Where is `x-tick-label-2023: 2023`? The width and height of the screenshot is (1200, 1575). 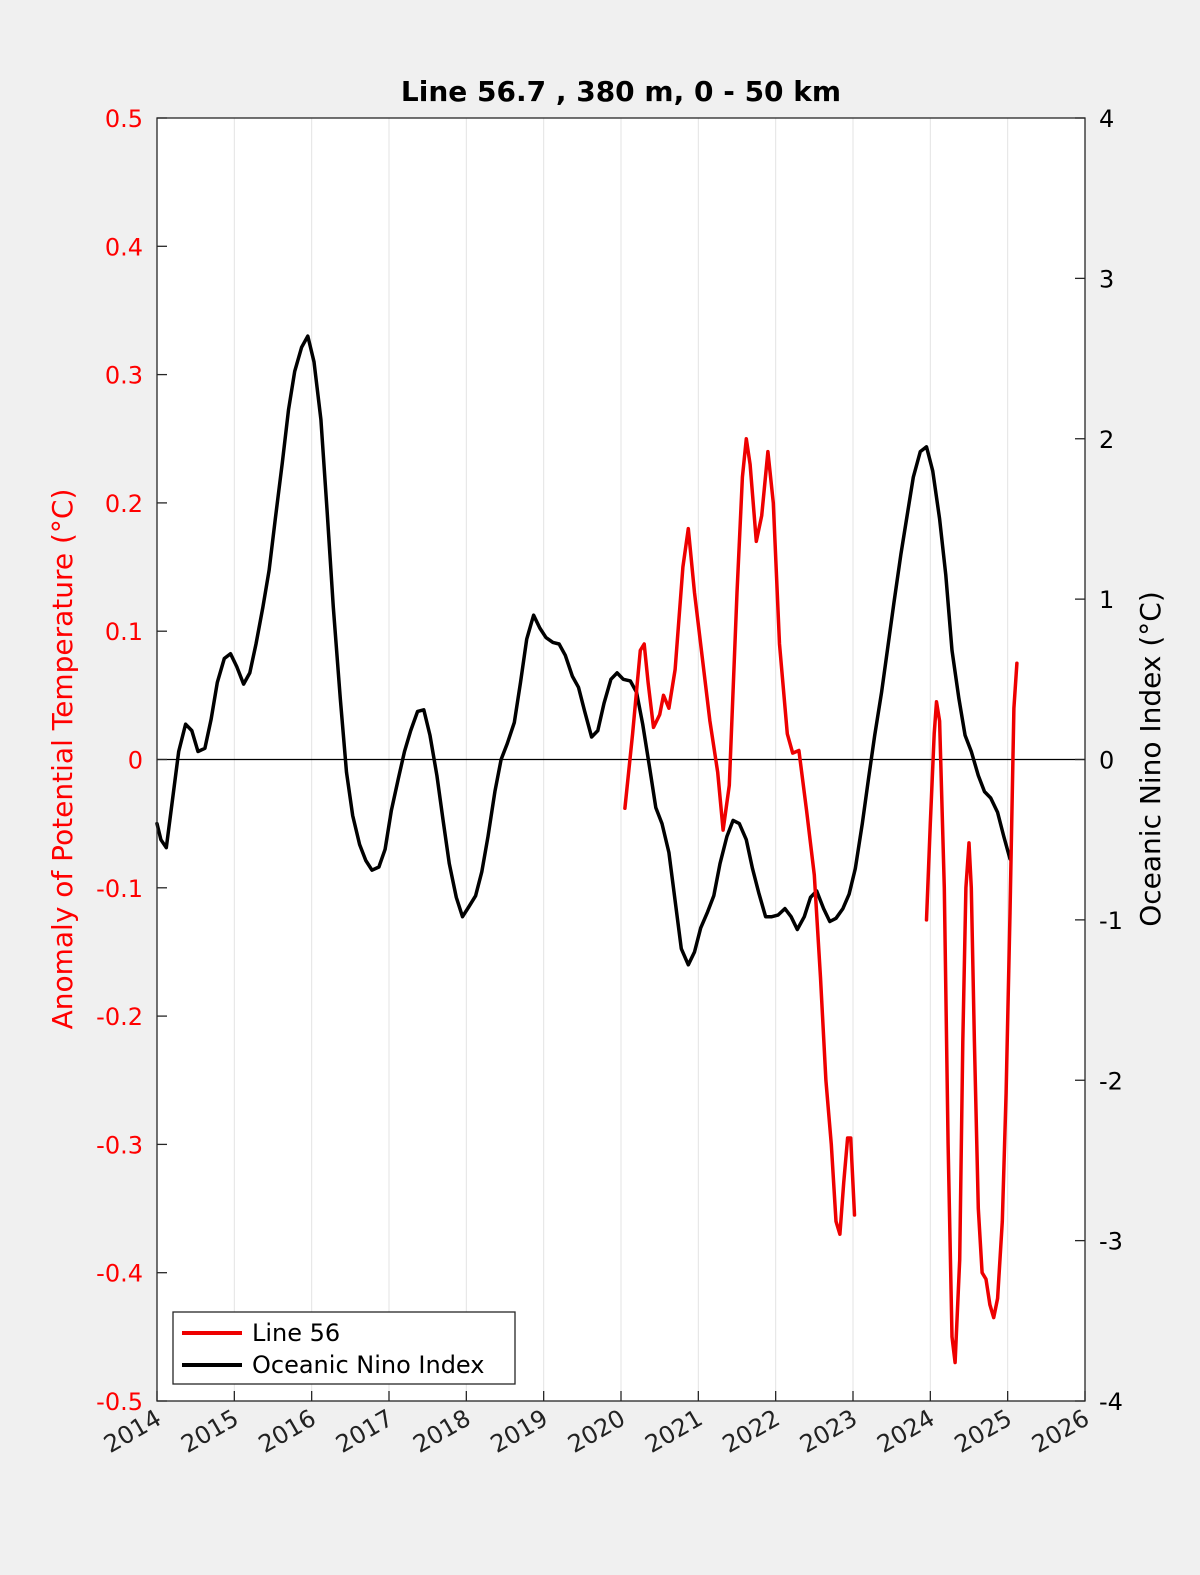 x-tick-label-2023: 2023 is located at coordinates (828, 1431).